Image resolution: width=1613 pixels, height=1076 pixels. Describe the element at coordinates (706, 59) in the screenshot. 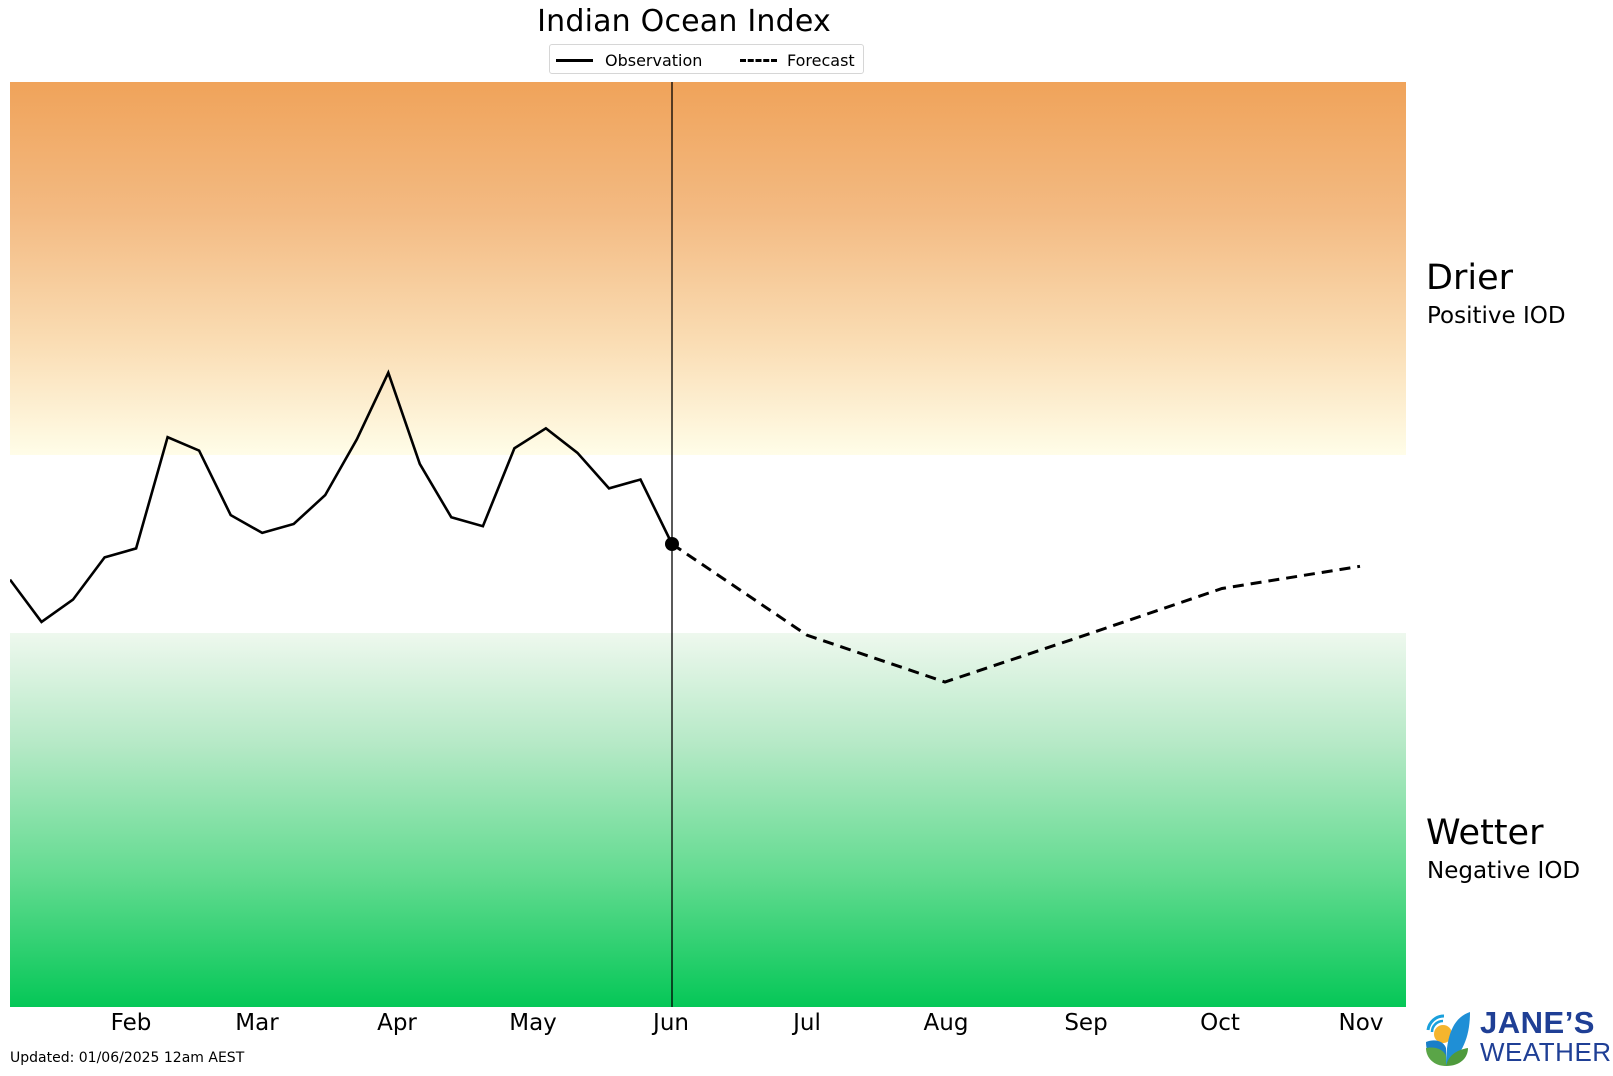

I see `chart-legend: Observation Forecast` at that location.